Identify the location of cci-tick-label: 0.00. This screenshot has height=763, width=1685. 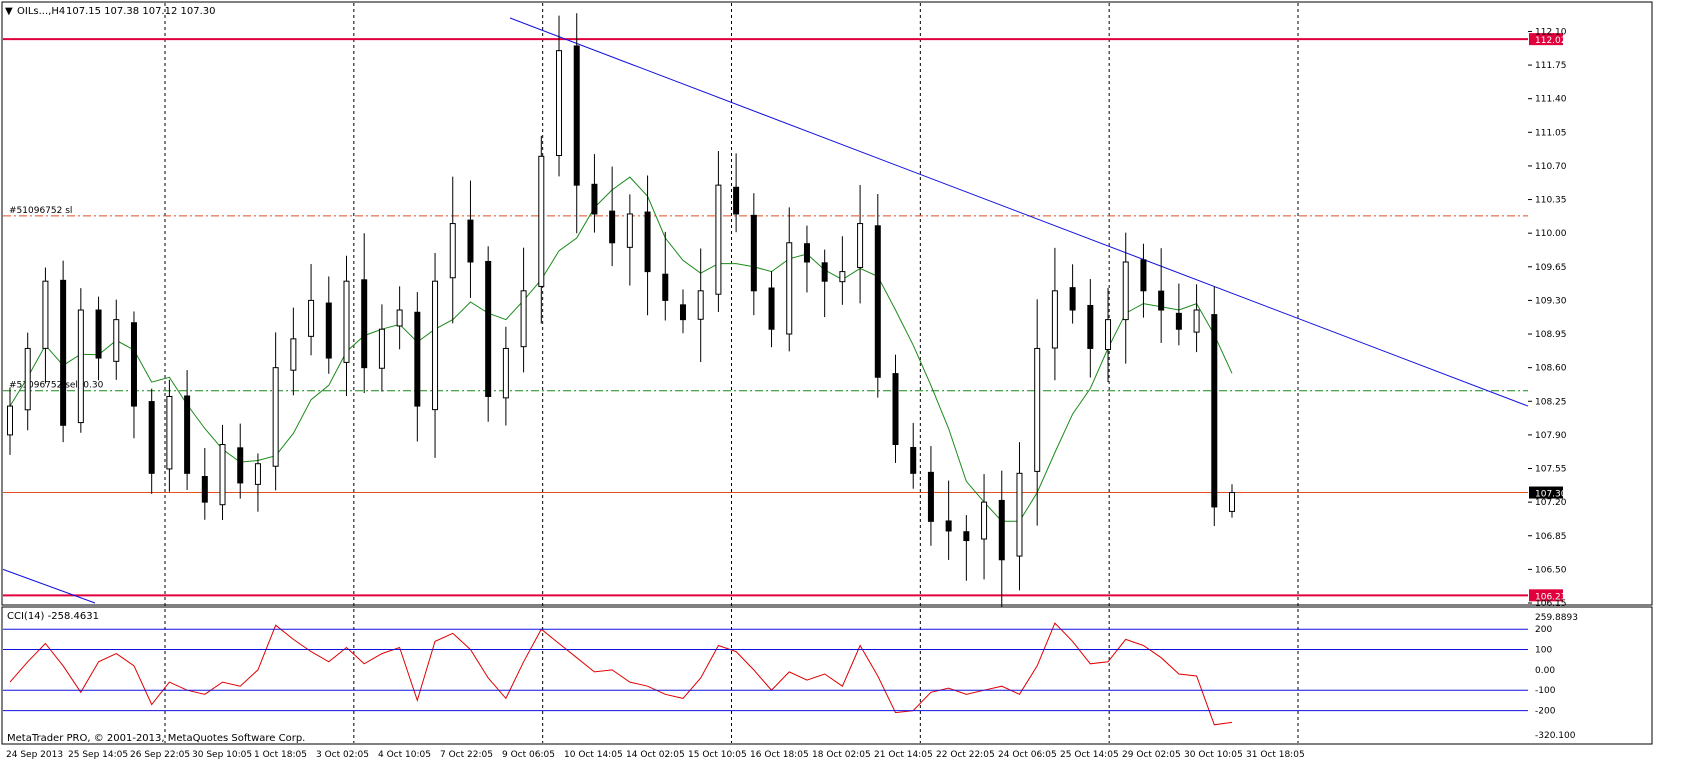
(1545, 671).